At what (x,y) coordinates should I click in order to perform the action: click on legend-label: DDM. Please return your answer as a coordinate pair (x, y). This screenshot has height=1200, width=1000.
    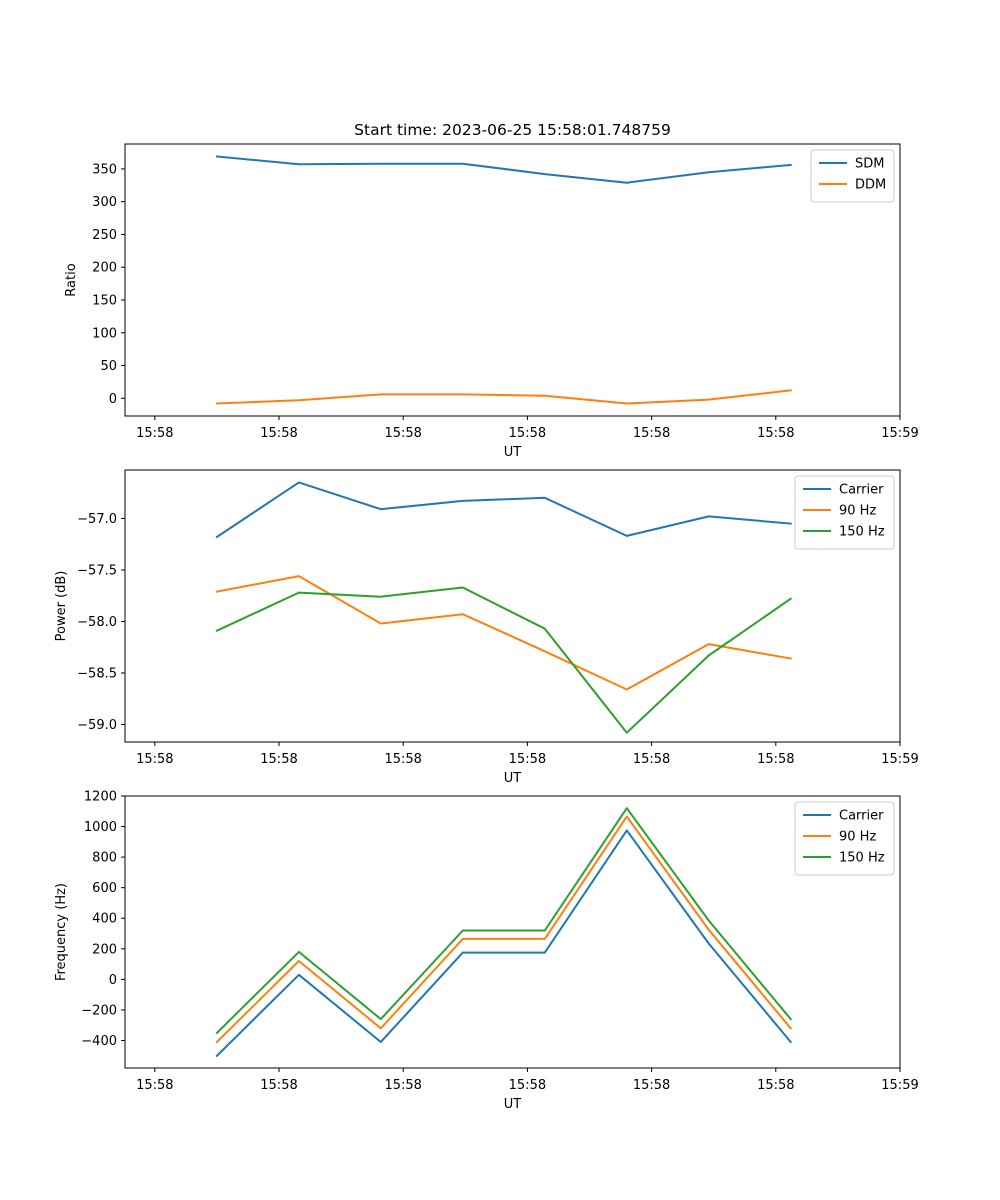
    Looking at the image, I should click on (870, 185).